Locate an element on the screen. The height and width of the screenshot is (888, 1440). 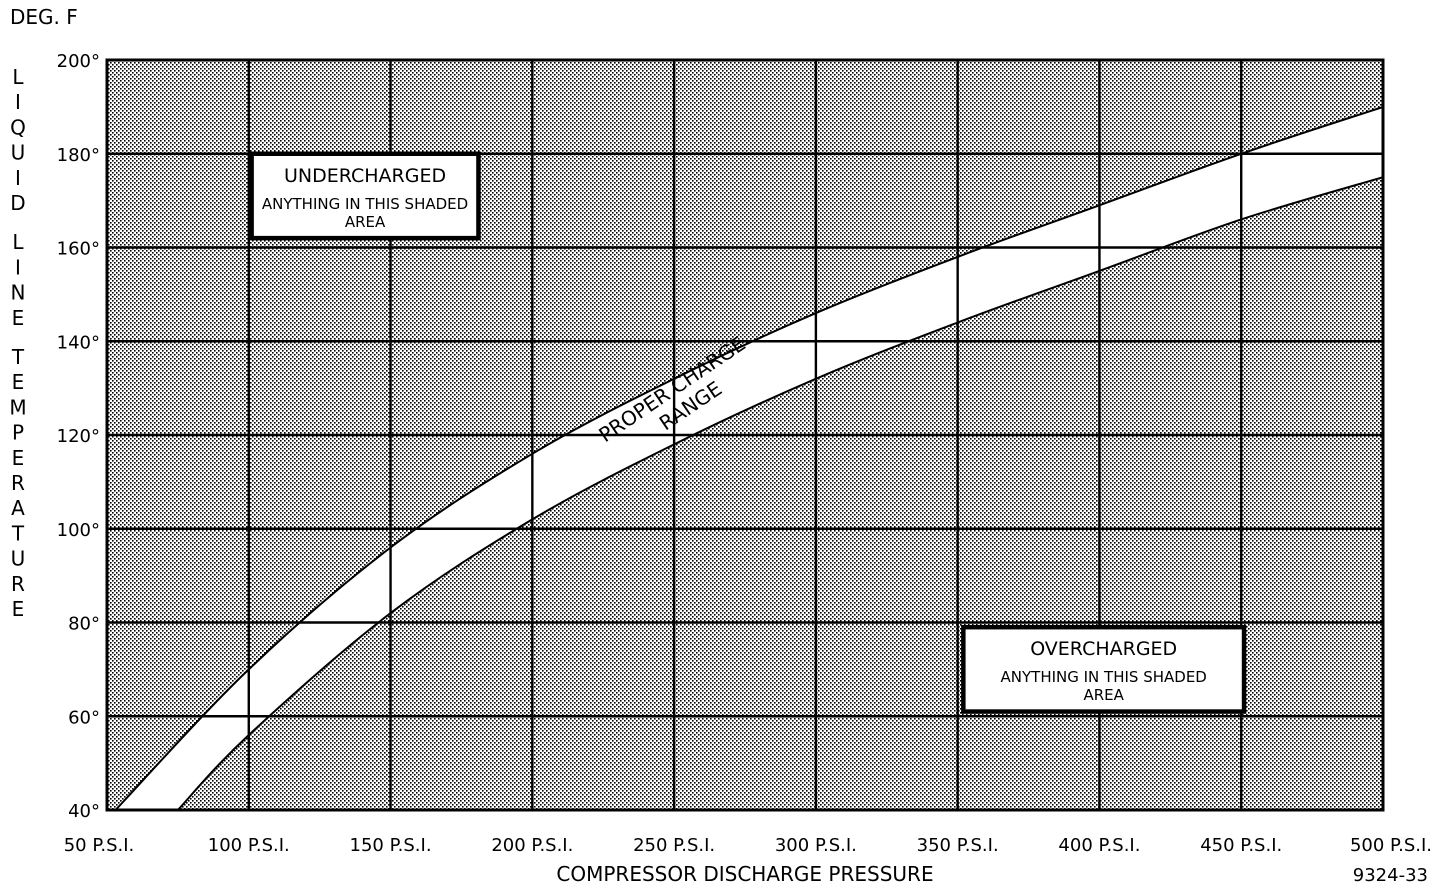
y-tick-labels: 40° 60° 80° 100° 120° 140° 160° 180° 200° is located at coordinates (78, 436).